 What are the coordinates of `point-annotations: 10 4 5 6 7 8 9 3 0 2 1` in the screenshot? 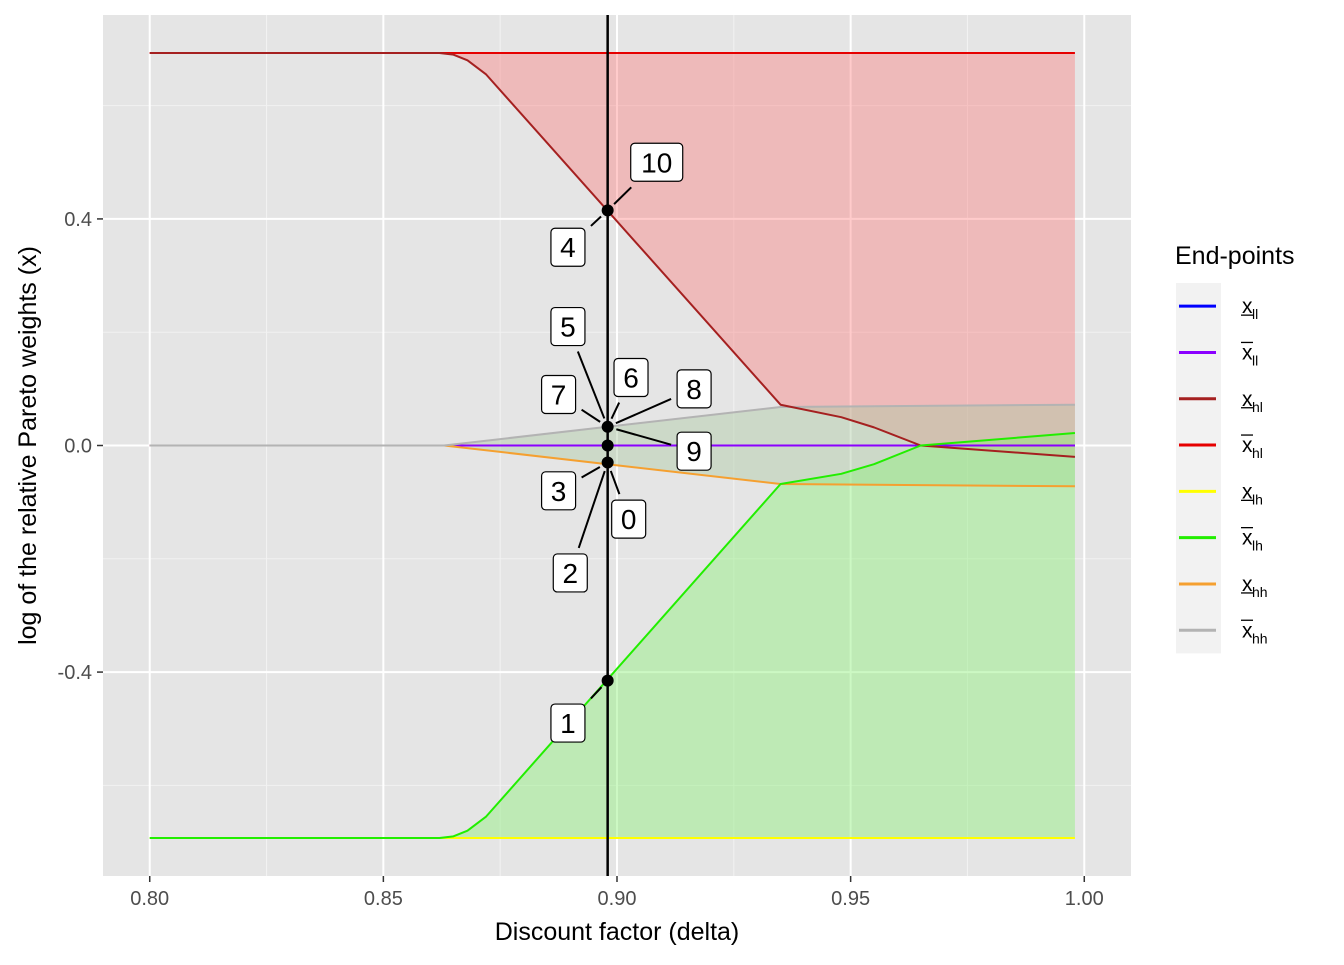 It's located at (626, 442).